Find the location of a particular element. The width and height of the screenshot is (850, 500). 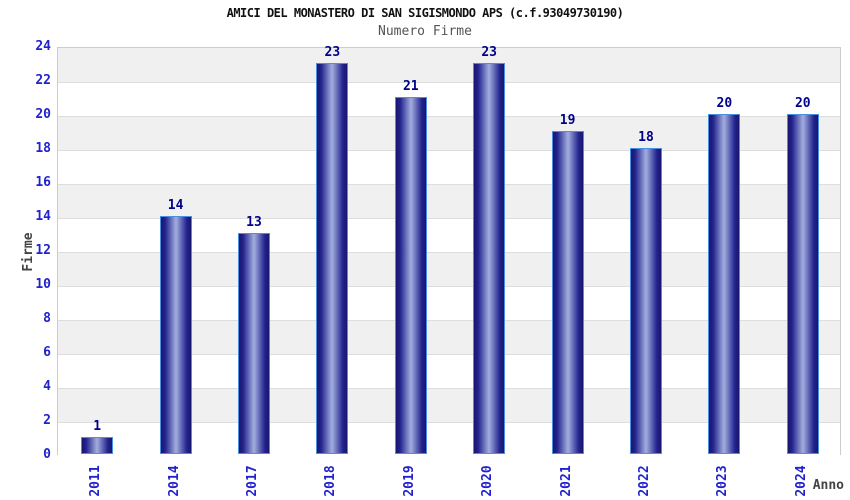

y-tick-label: 12 is located at coordinates (43, 250).